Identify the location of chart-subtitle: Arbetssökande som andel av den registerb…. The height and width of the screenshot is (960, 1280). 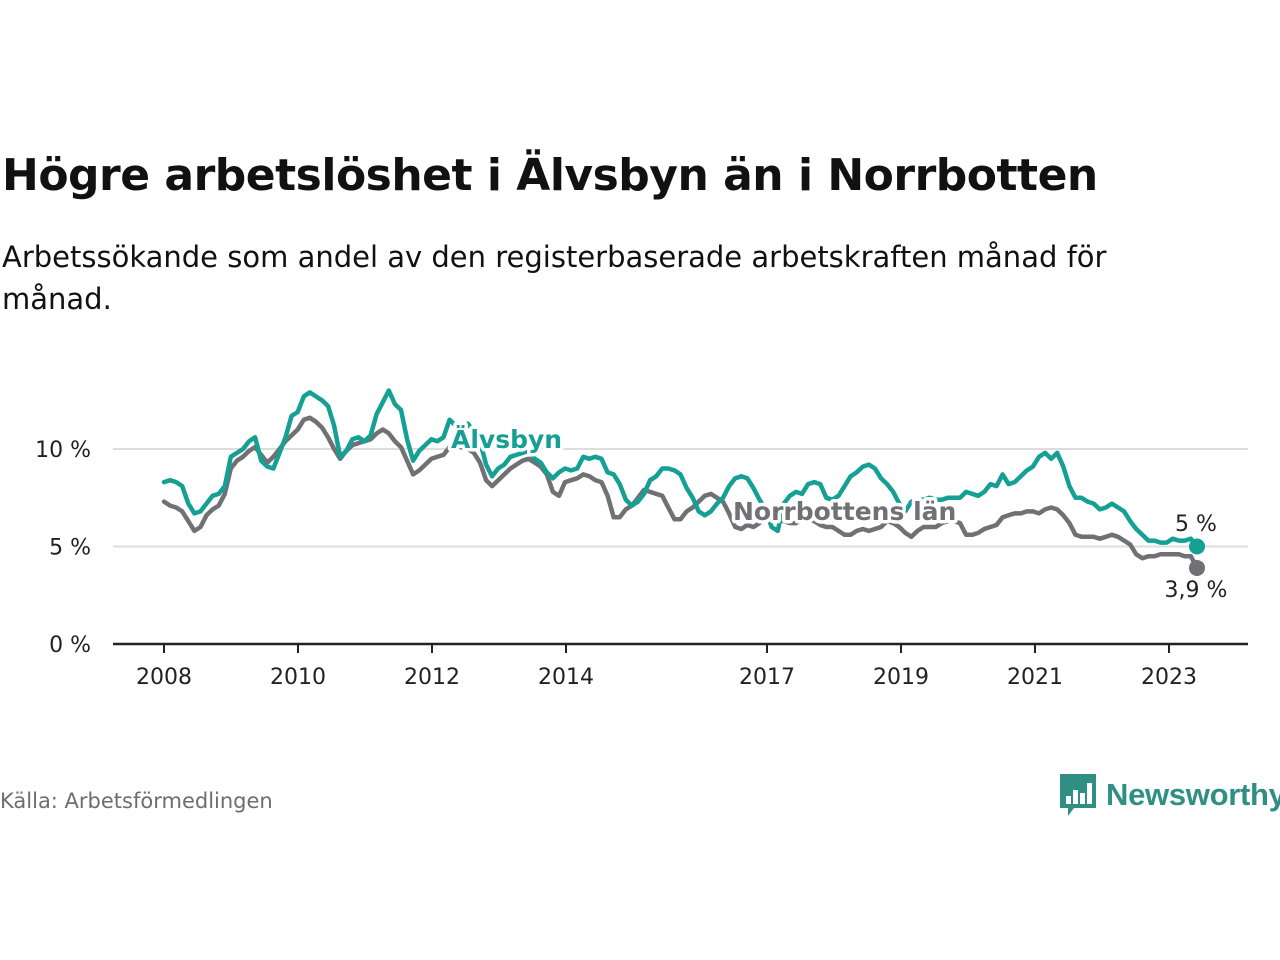
(554, 278).